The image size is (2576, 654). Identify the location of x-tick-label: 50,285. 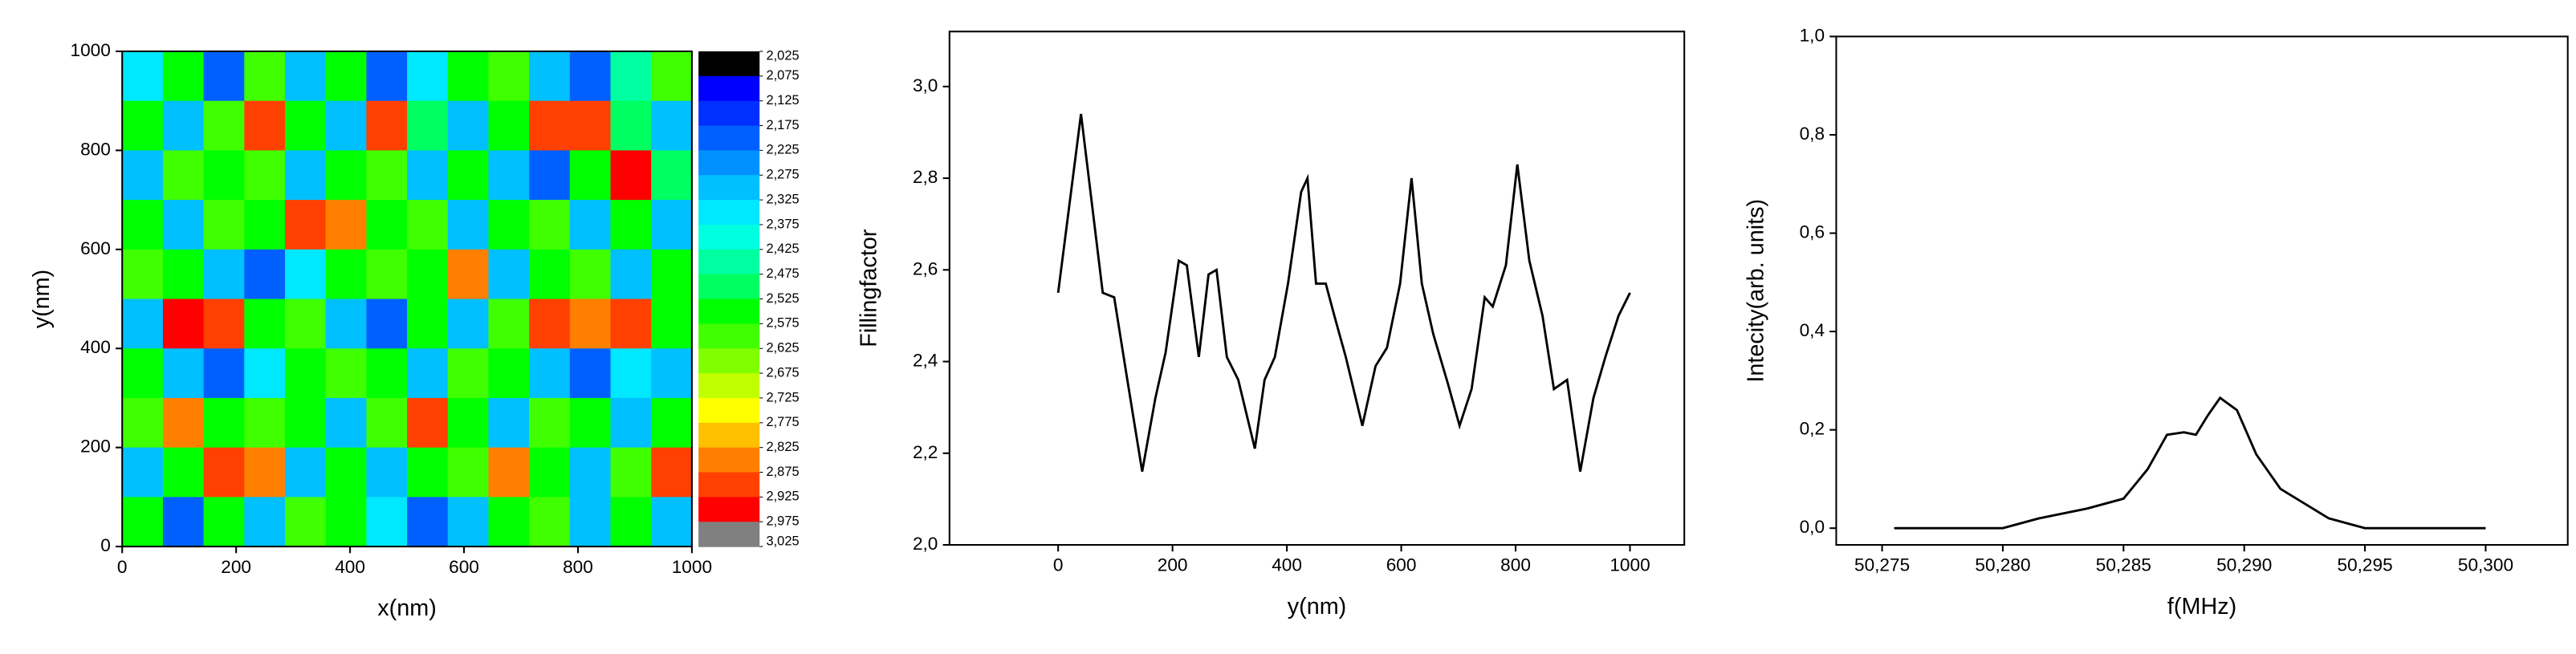
(2123, 565).